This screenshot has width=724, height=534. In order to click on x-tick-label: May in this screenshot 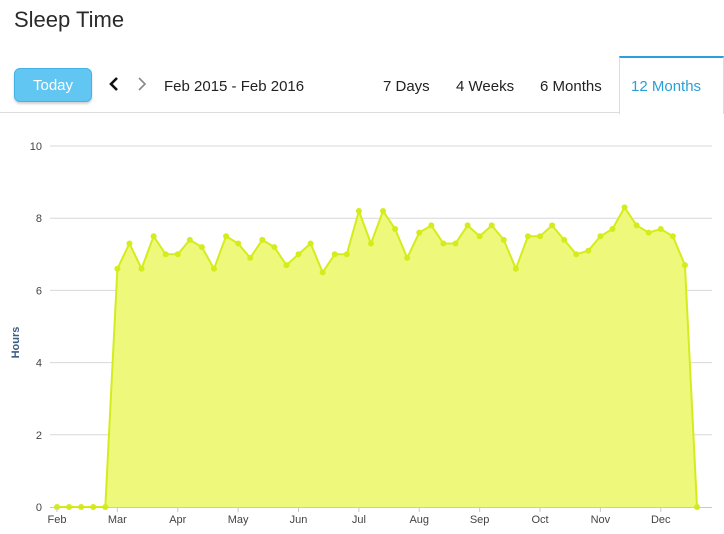, I will do `click(238, 520)`.